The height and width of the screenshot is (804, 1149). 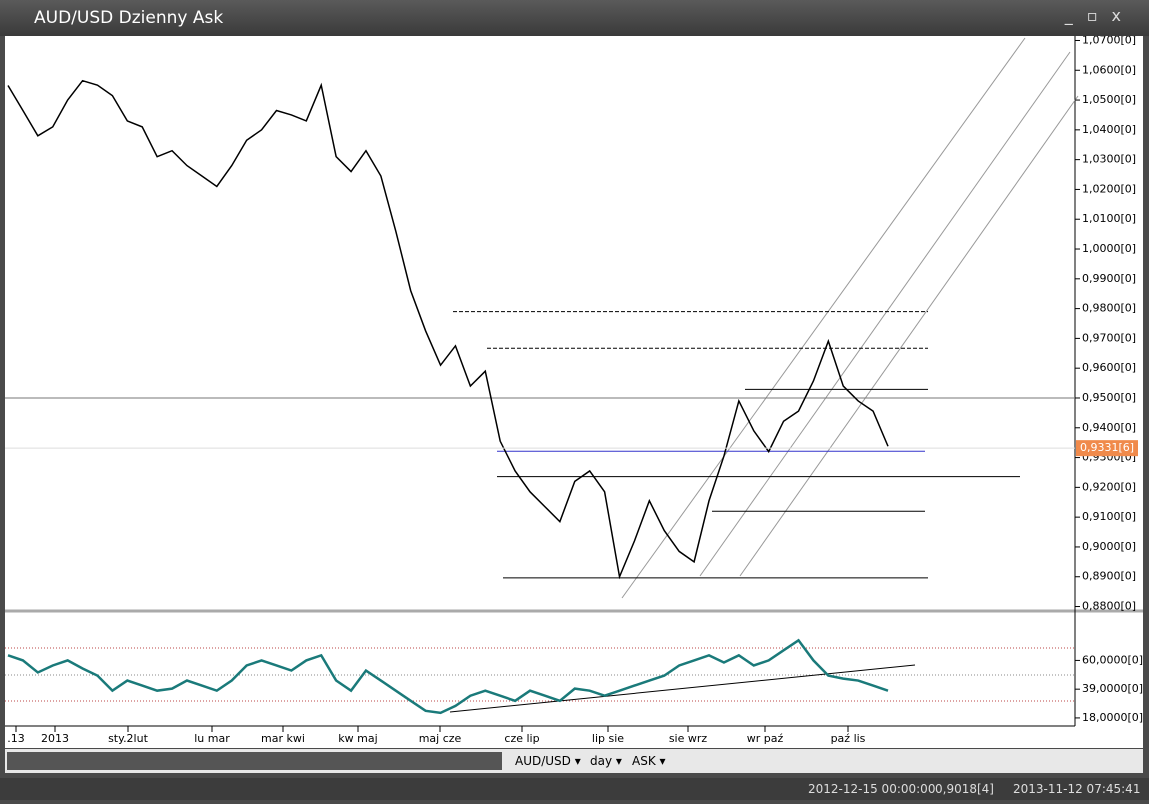 What do you see at coordinates (1109, 486) in the screenshot?
I see `y-tick-label: 0,9200[0]` at bounding box center [1109, 486].